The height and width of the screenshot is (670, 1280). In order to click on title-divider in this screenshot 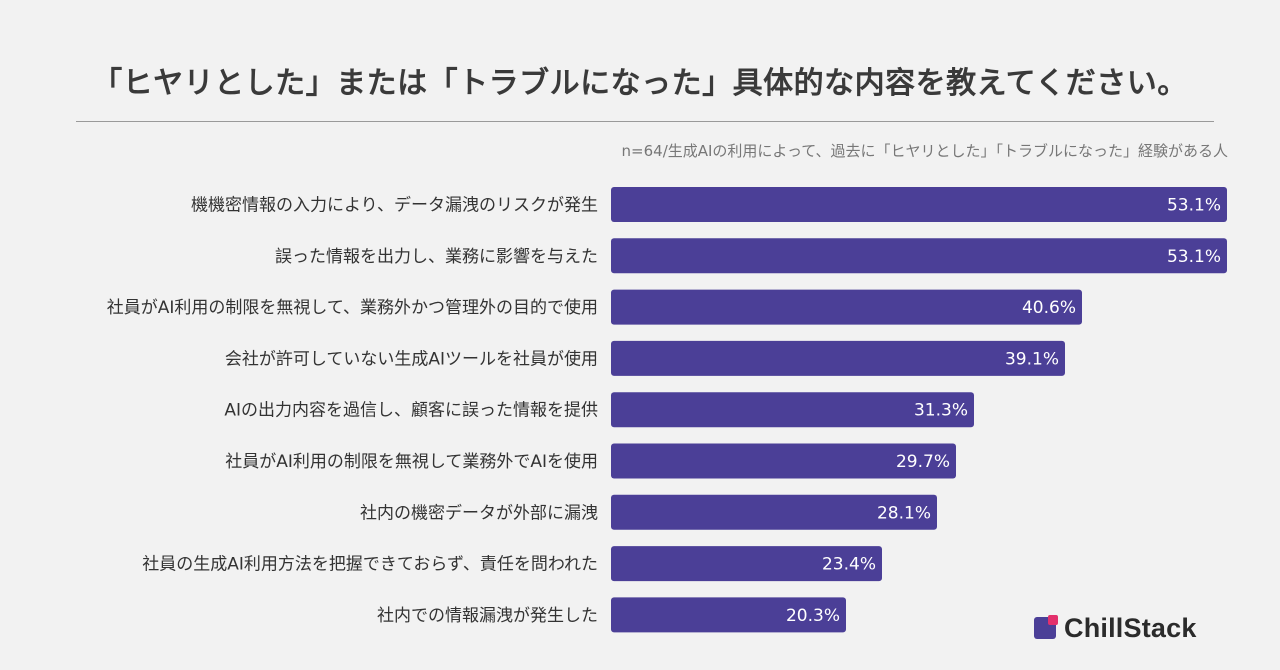, I will do `click(645, 121)`.